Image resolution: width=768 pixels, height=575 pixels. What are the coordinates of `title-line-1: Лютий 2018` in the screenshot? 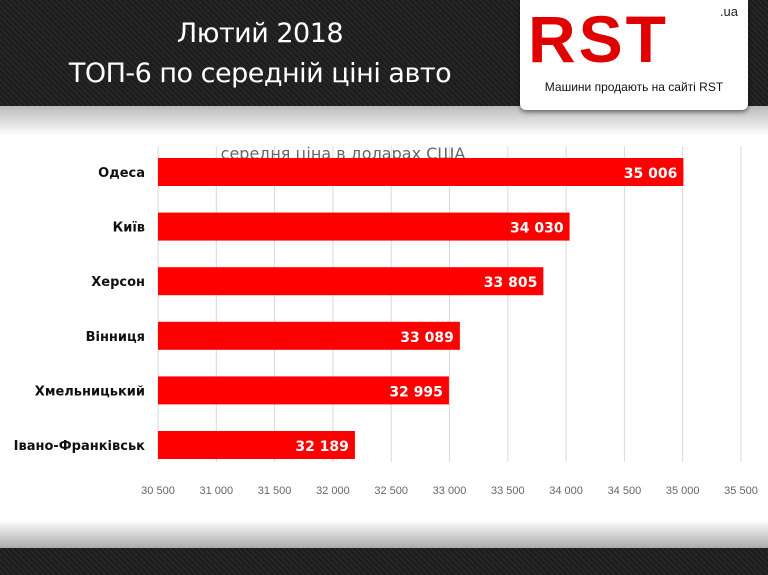 It's located at (260, 33).